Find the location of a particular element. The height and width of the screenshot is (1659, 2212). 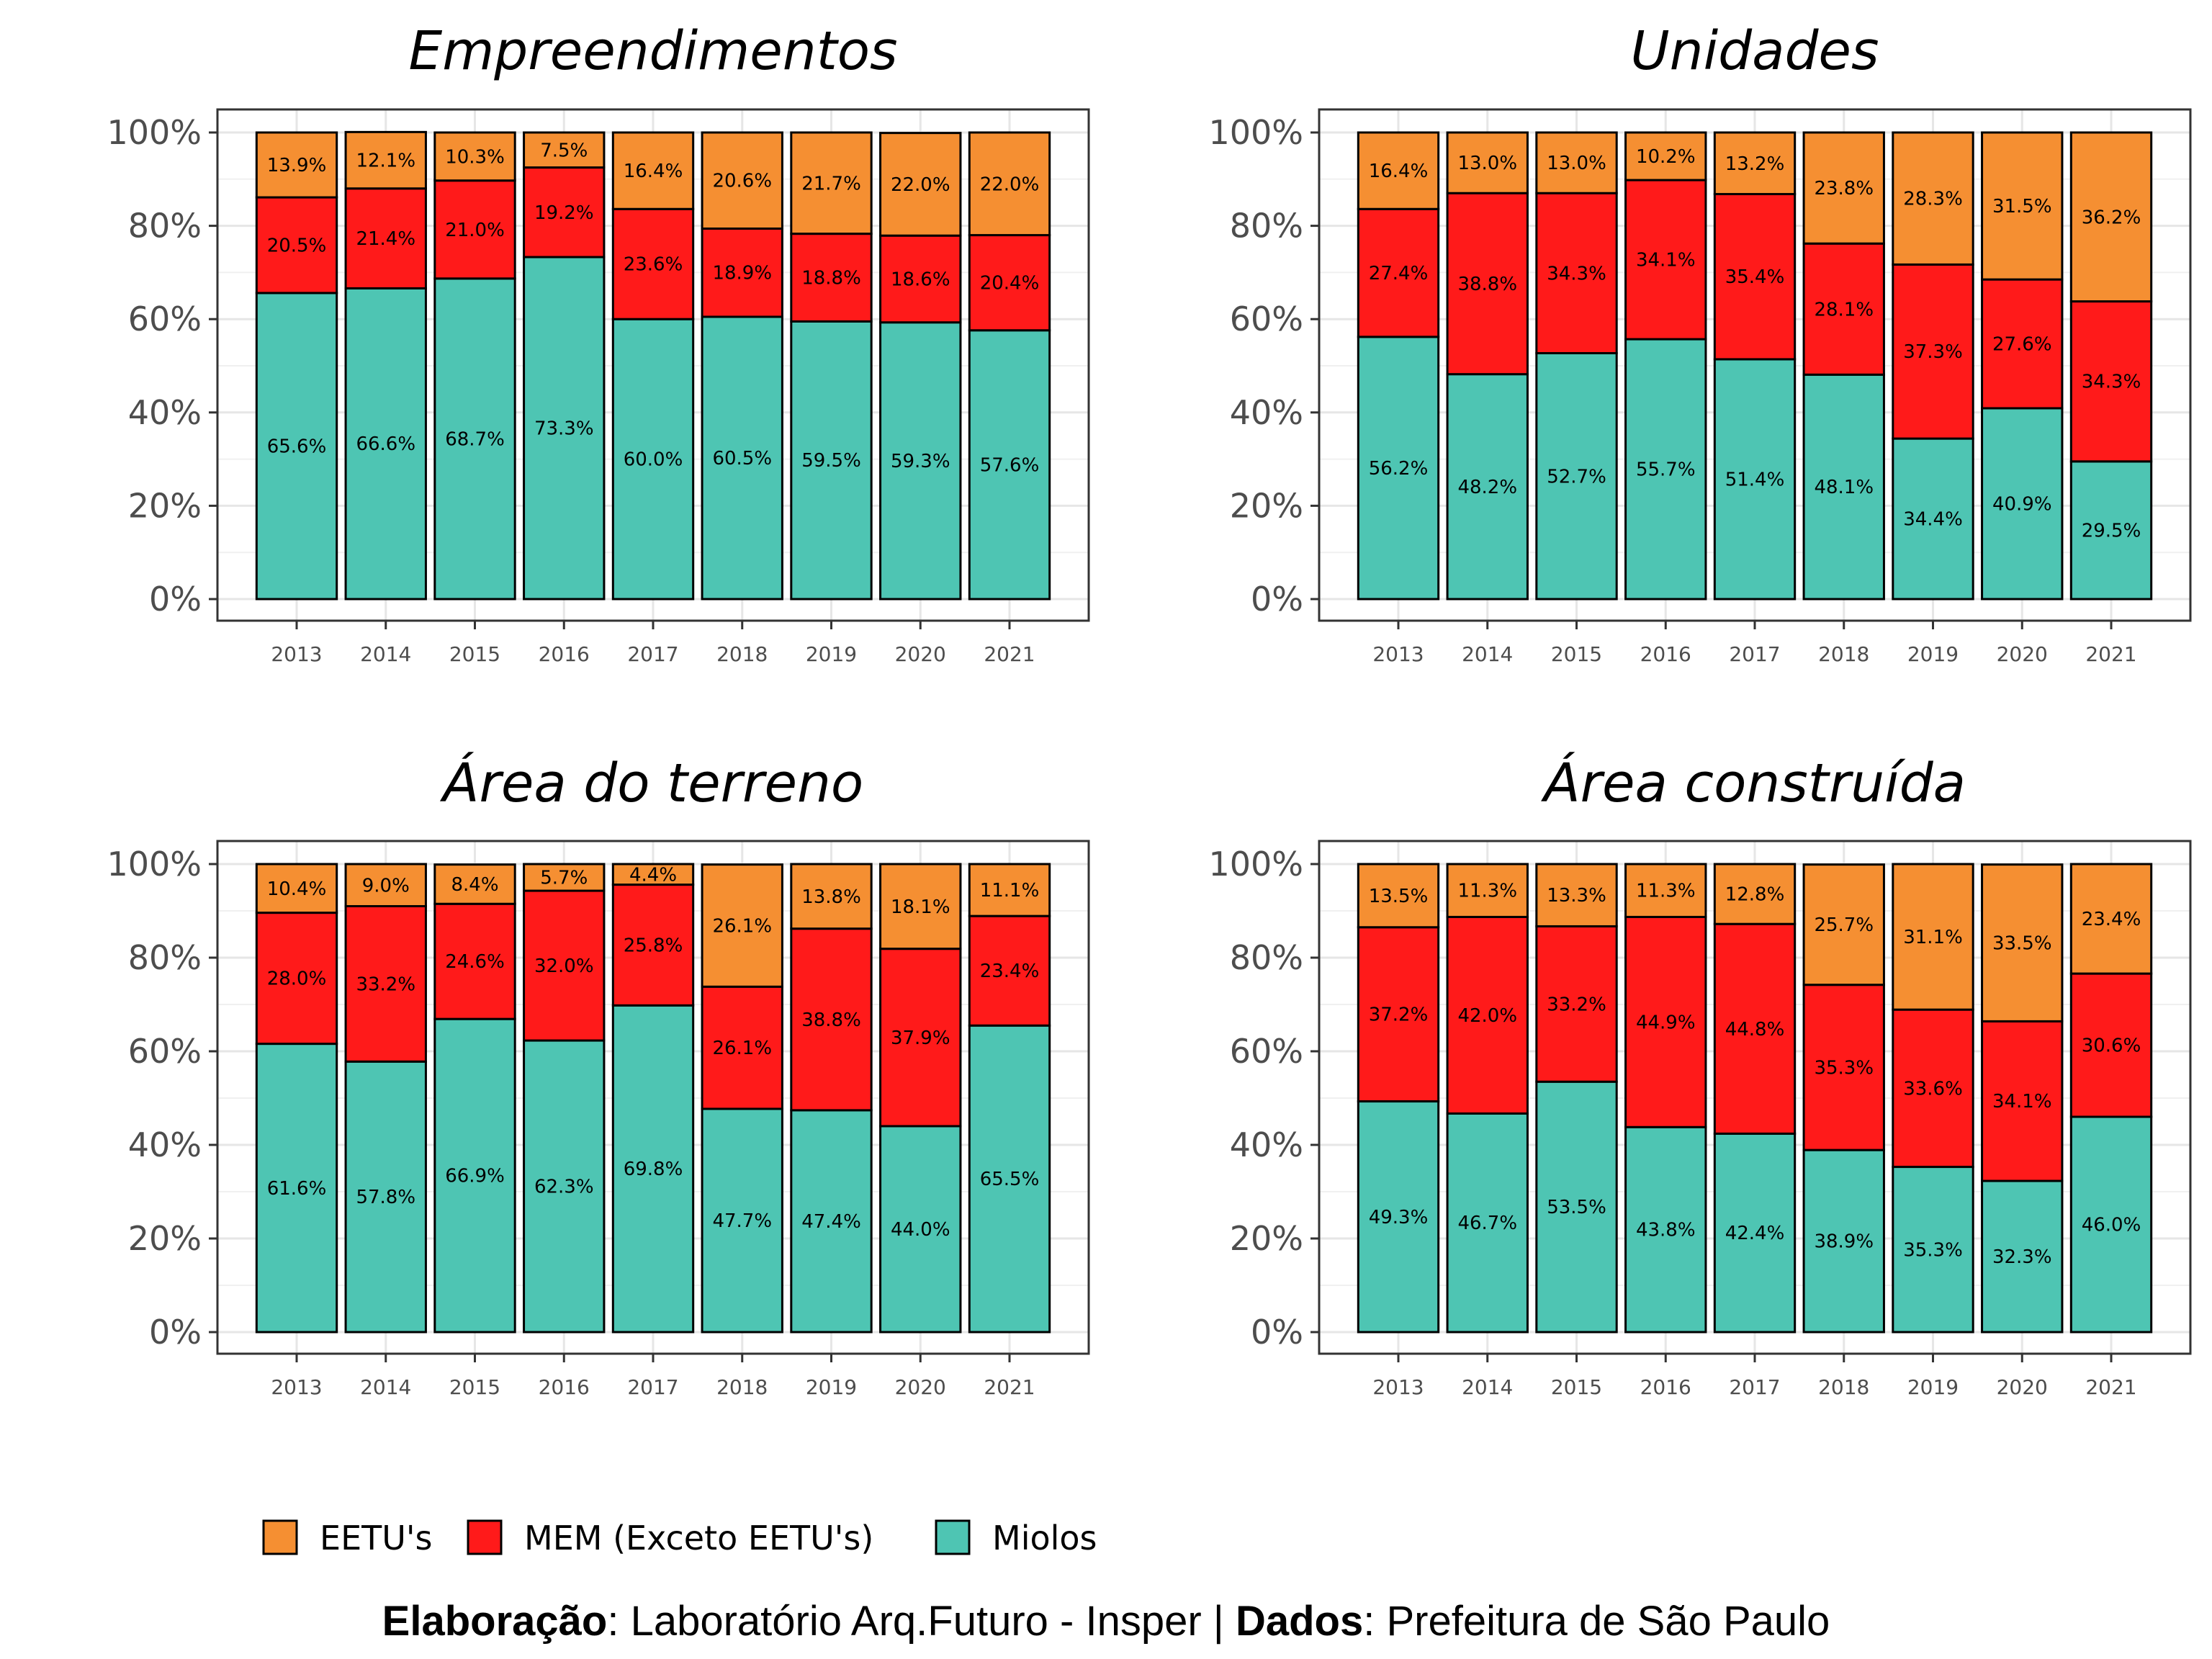

bar-label-miolos-2013: 56.2% is located at coordinates (1399, 469).